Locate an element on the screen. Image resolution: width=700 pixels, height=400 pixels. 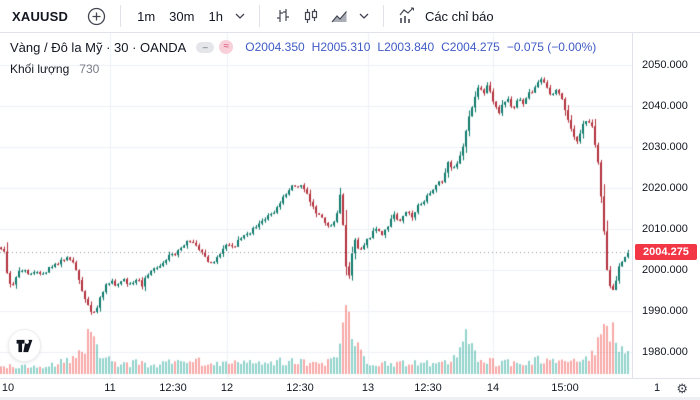
chart-type-bars-button is located at coordinates (283, 16).